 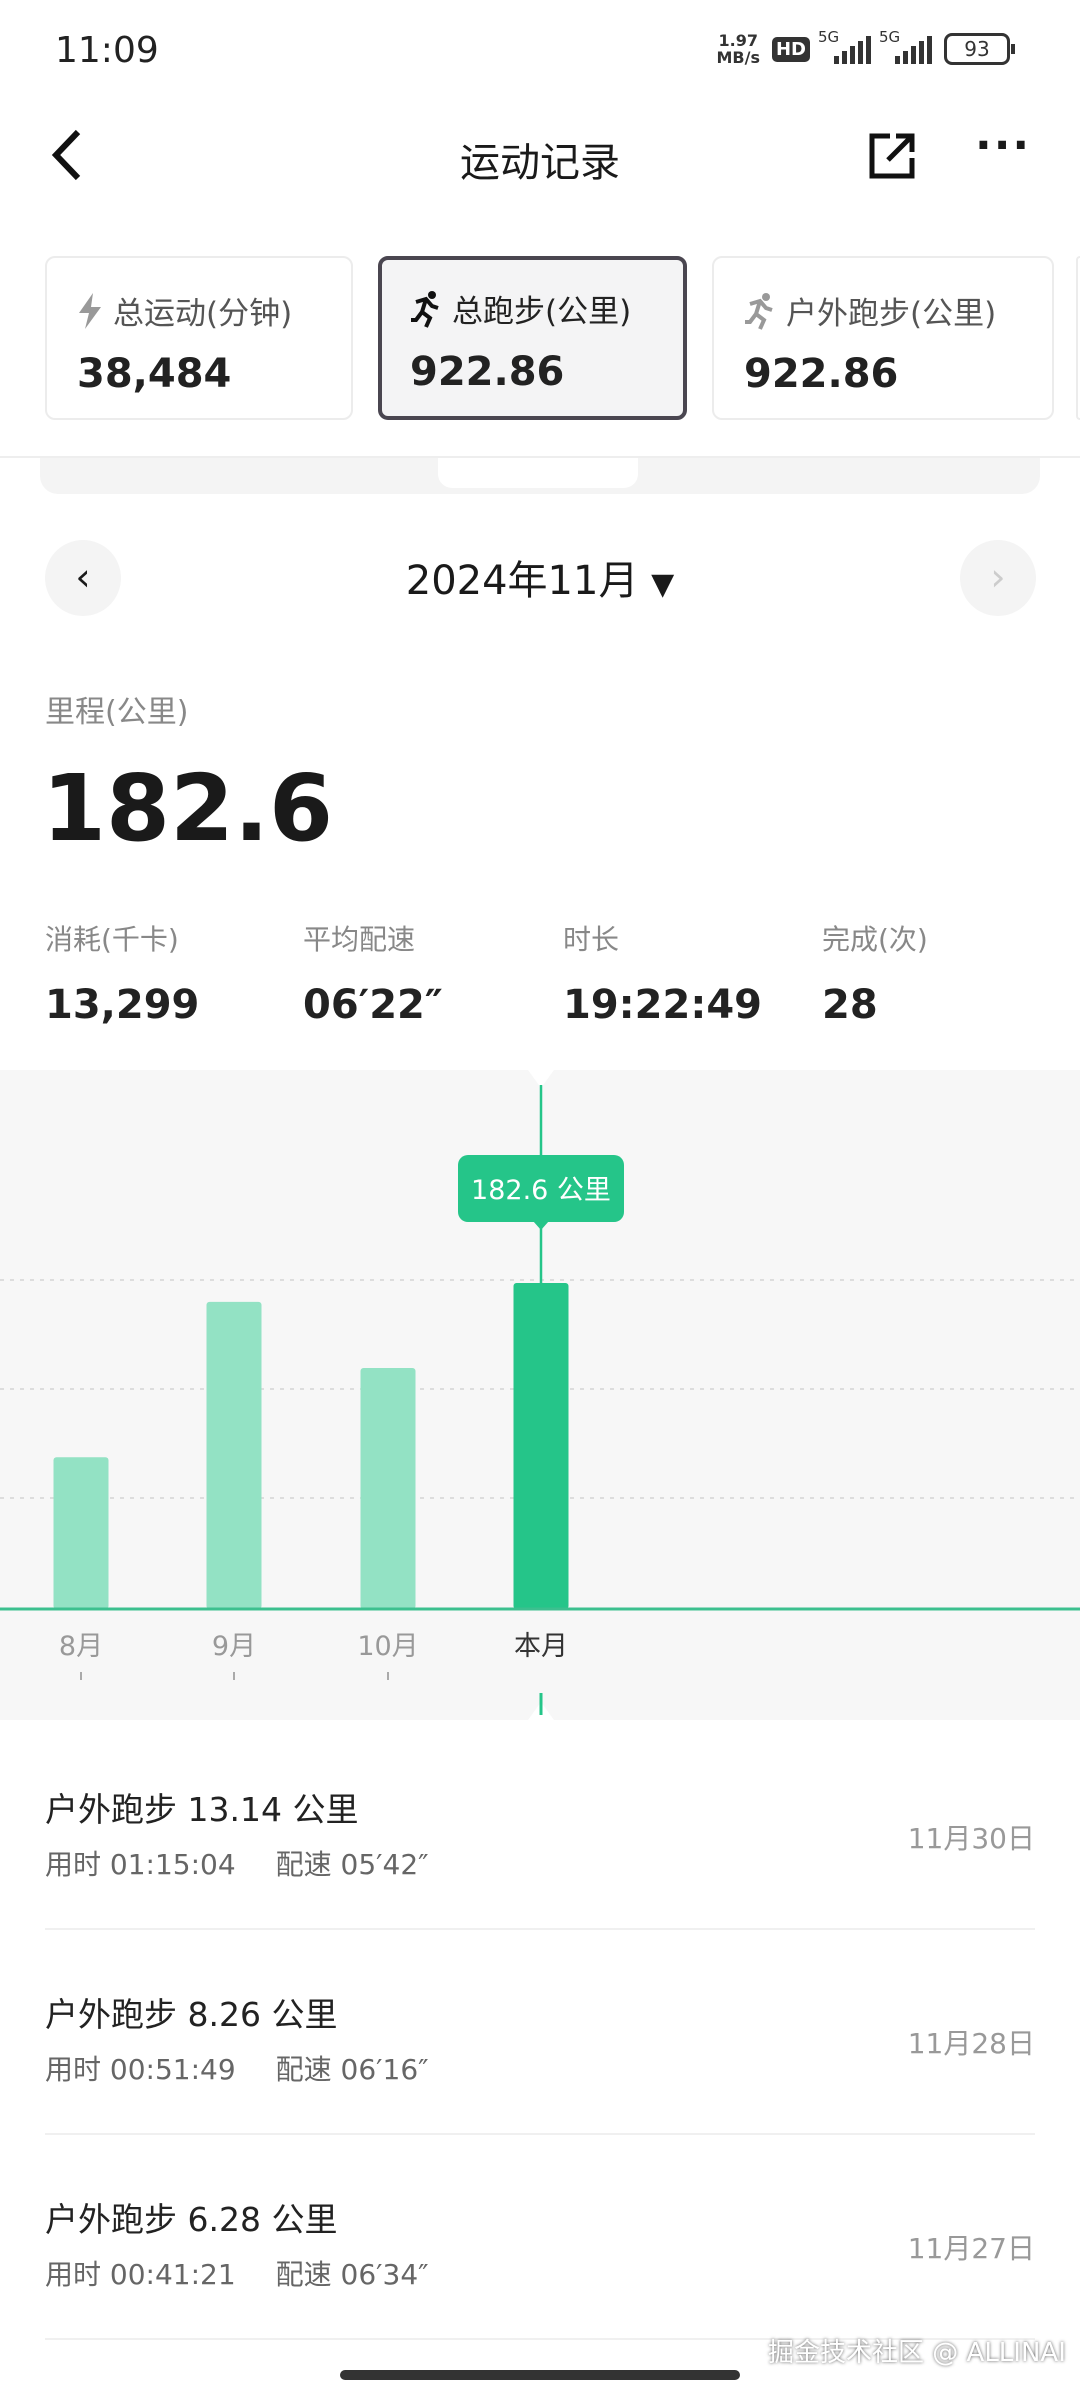 I want to click on chevron-right-icon: ›, so click(x=998, y=577).